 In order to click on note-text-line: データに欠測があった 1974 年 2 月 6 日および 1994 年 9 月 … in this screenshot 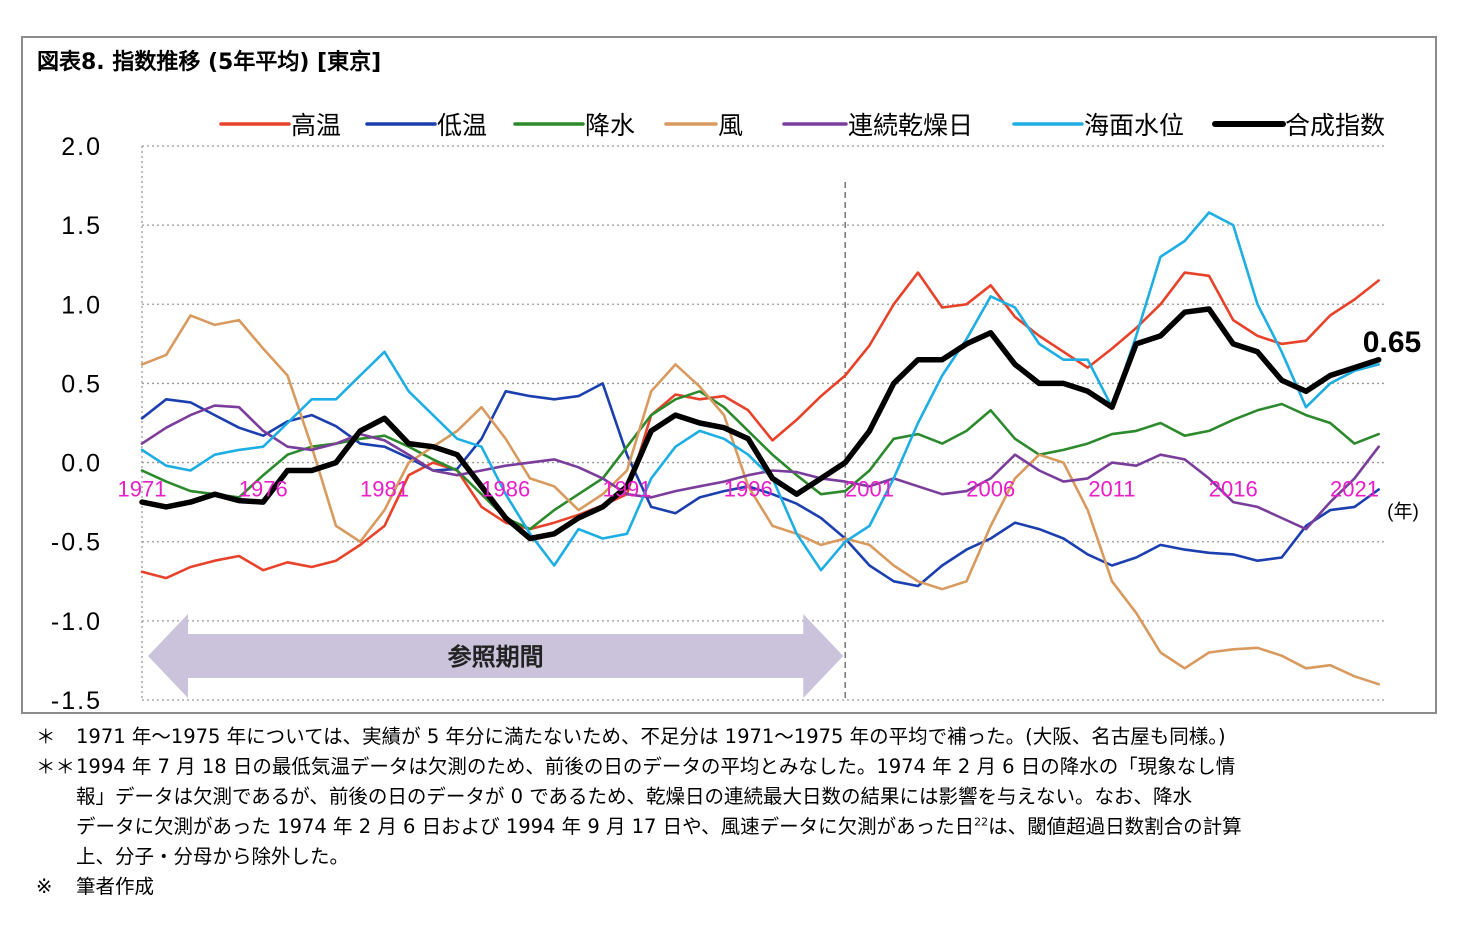, I will do `click(659, 826)`.